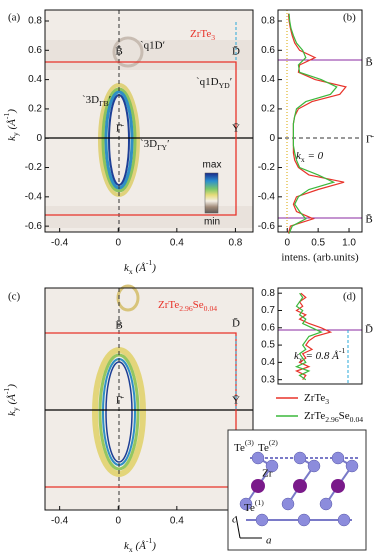 This screenshot has width=382, height=558. I want to click on text-part: ΓY, so click(162, 147).